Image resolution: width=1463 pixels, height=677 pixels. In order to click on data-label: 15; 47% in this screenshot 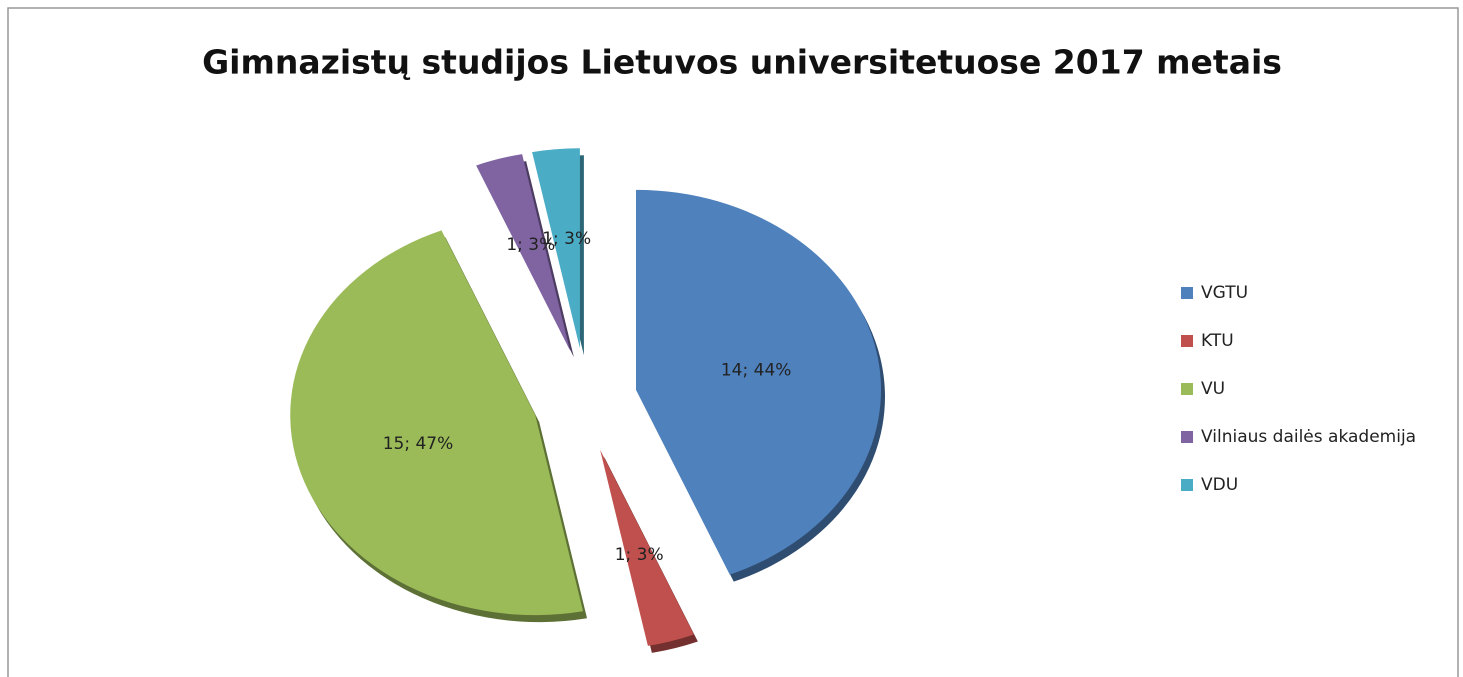, I will do `click(418, 444)`.